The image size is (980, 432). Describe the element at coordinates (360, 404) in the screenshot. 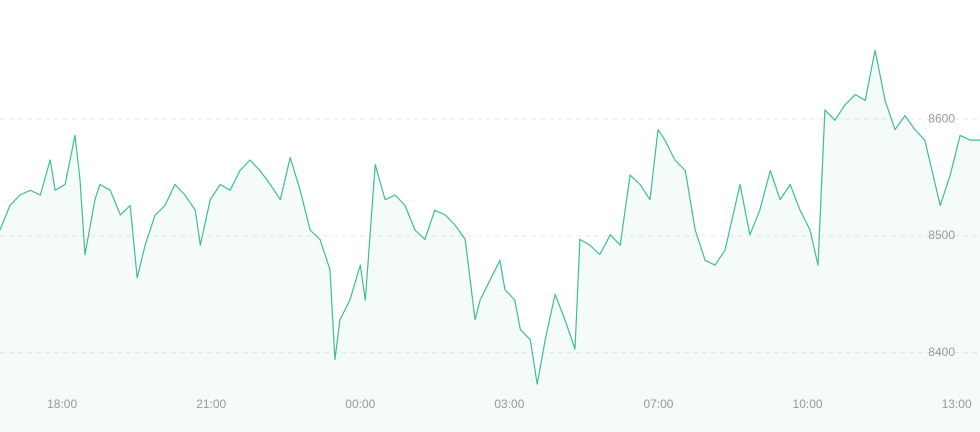

I see `x-tick-label: 00:00` at that location.